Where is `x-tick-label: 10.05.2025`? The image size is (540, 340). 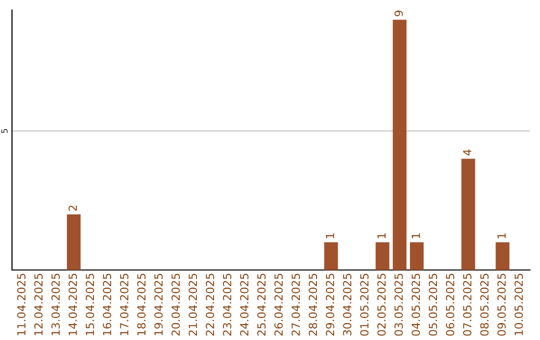
x-tick-label: 10.05.2025 is located at coordinates (518, 305).